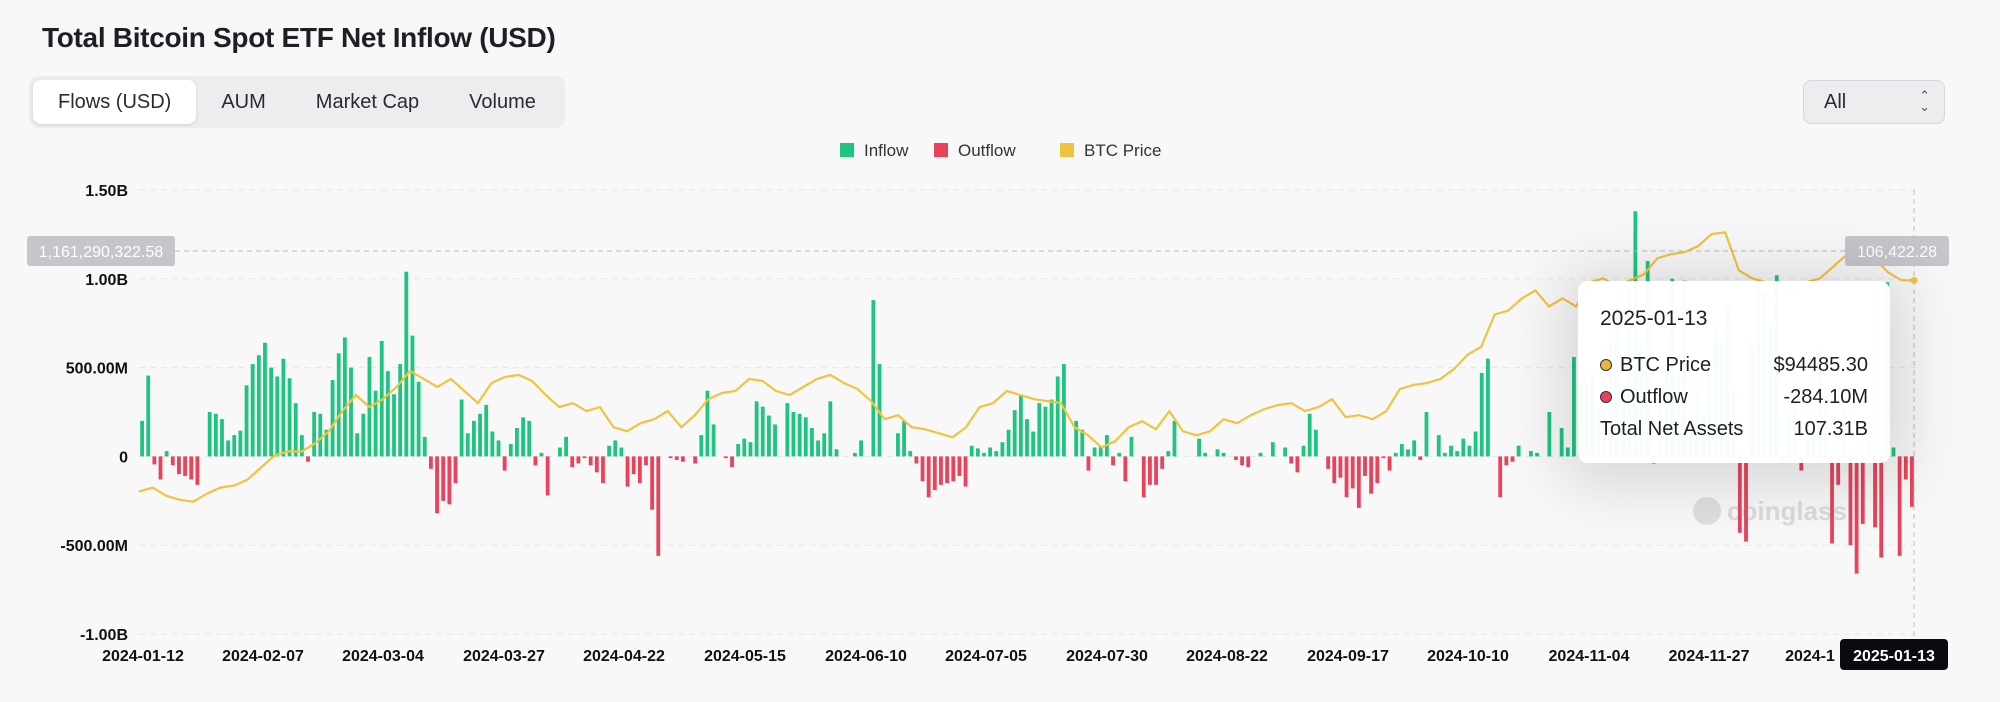 The width and height of the screenshot is (2000, 702). I want to click on x-tick-label: 2024-05-15, so click(745, 656).